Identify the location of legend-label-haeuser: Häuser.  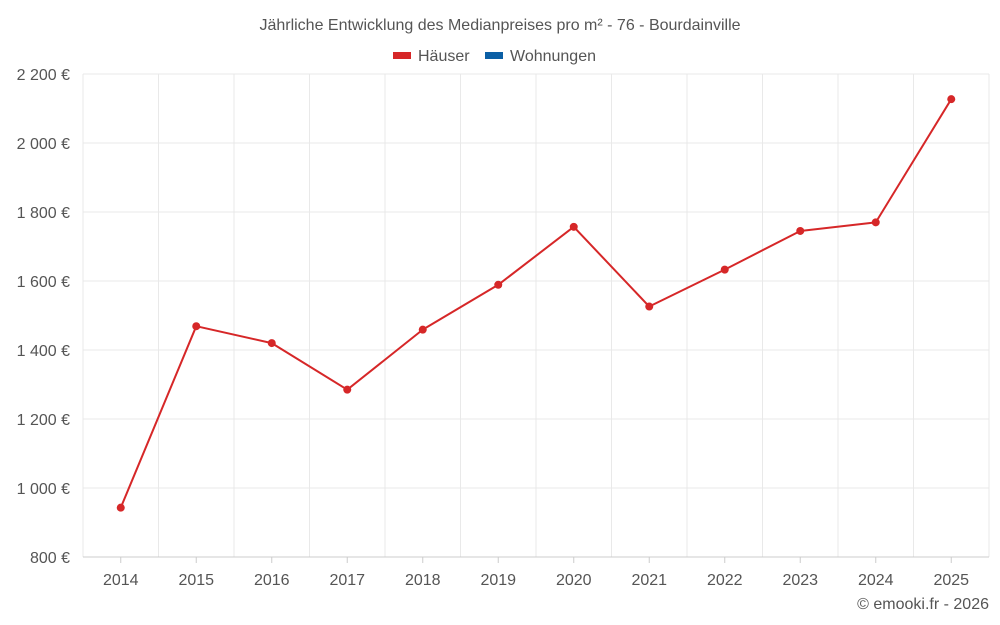
(444, 56).